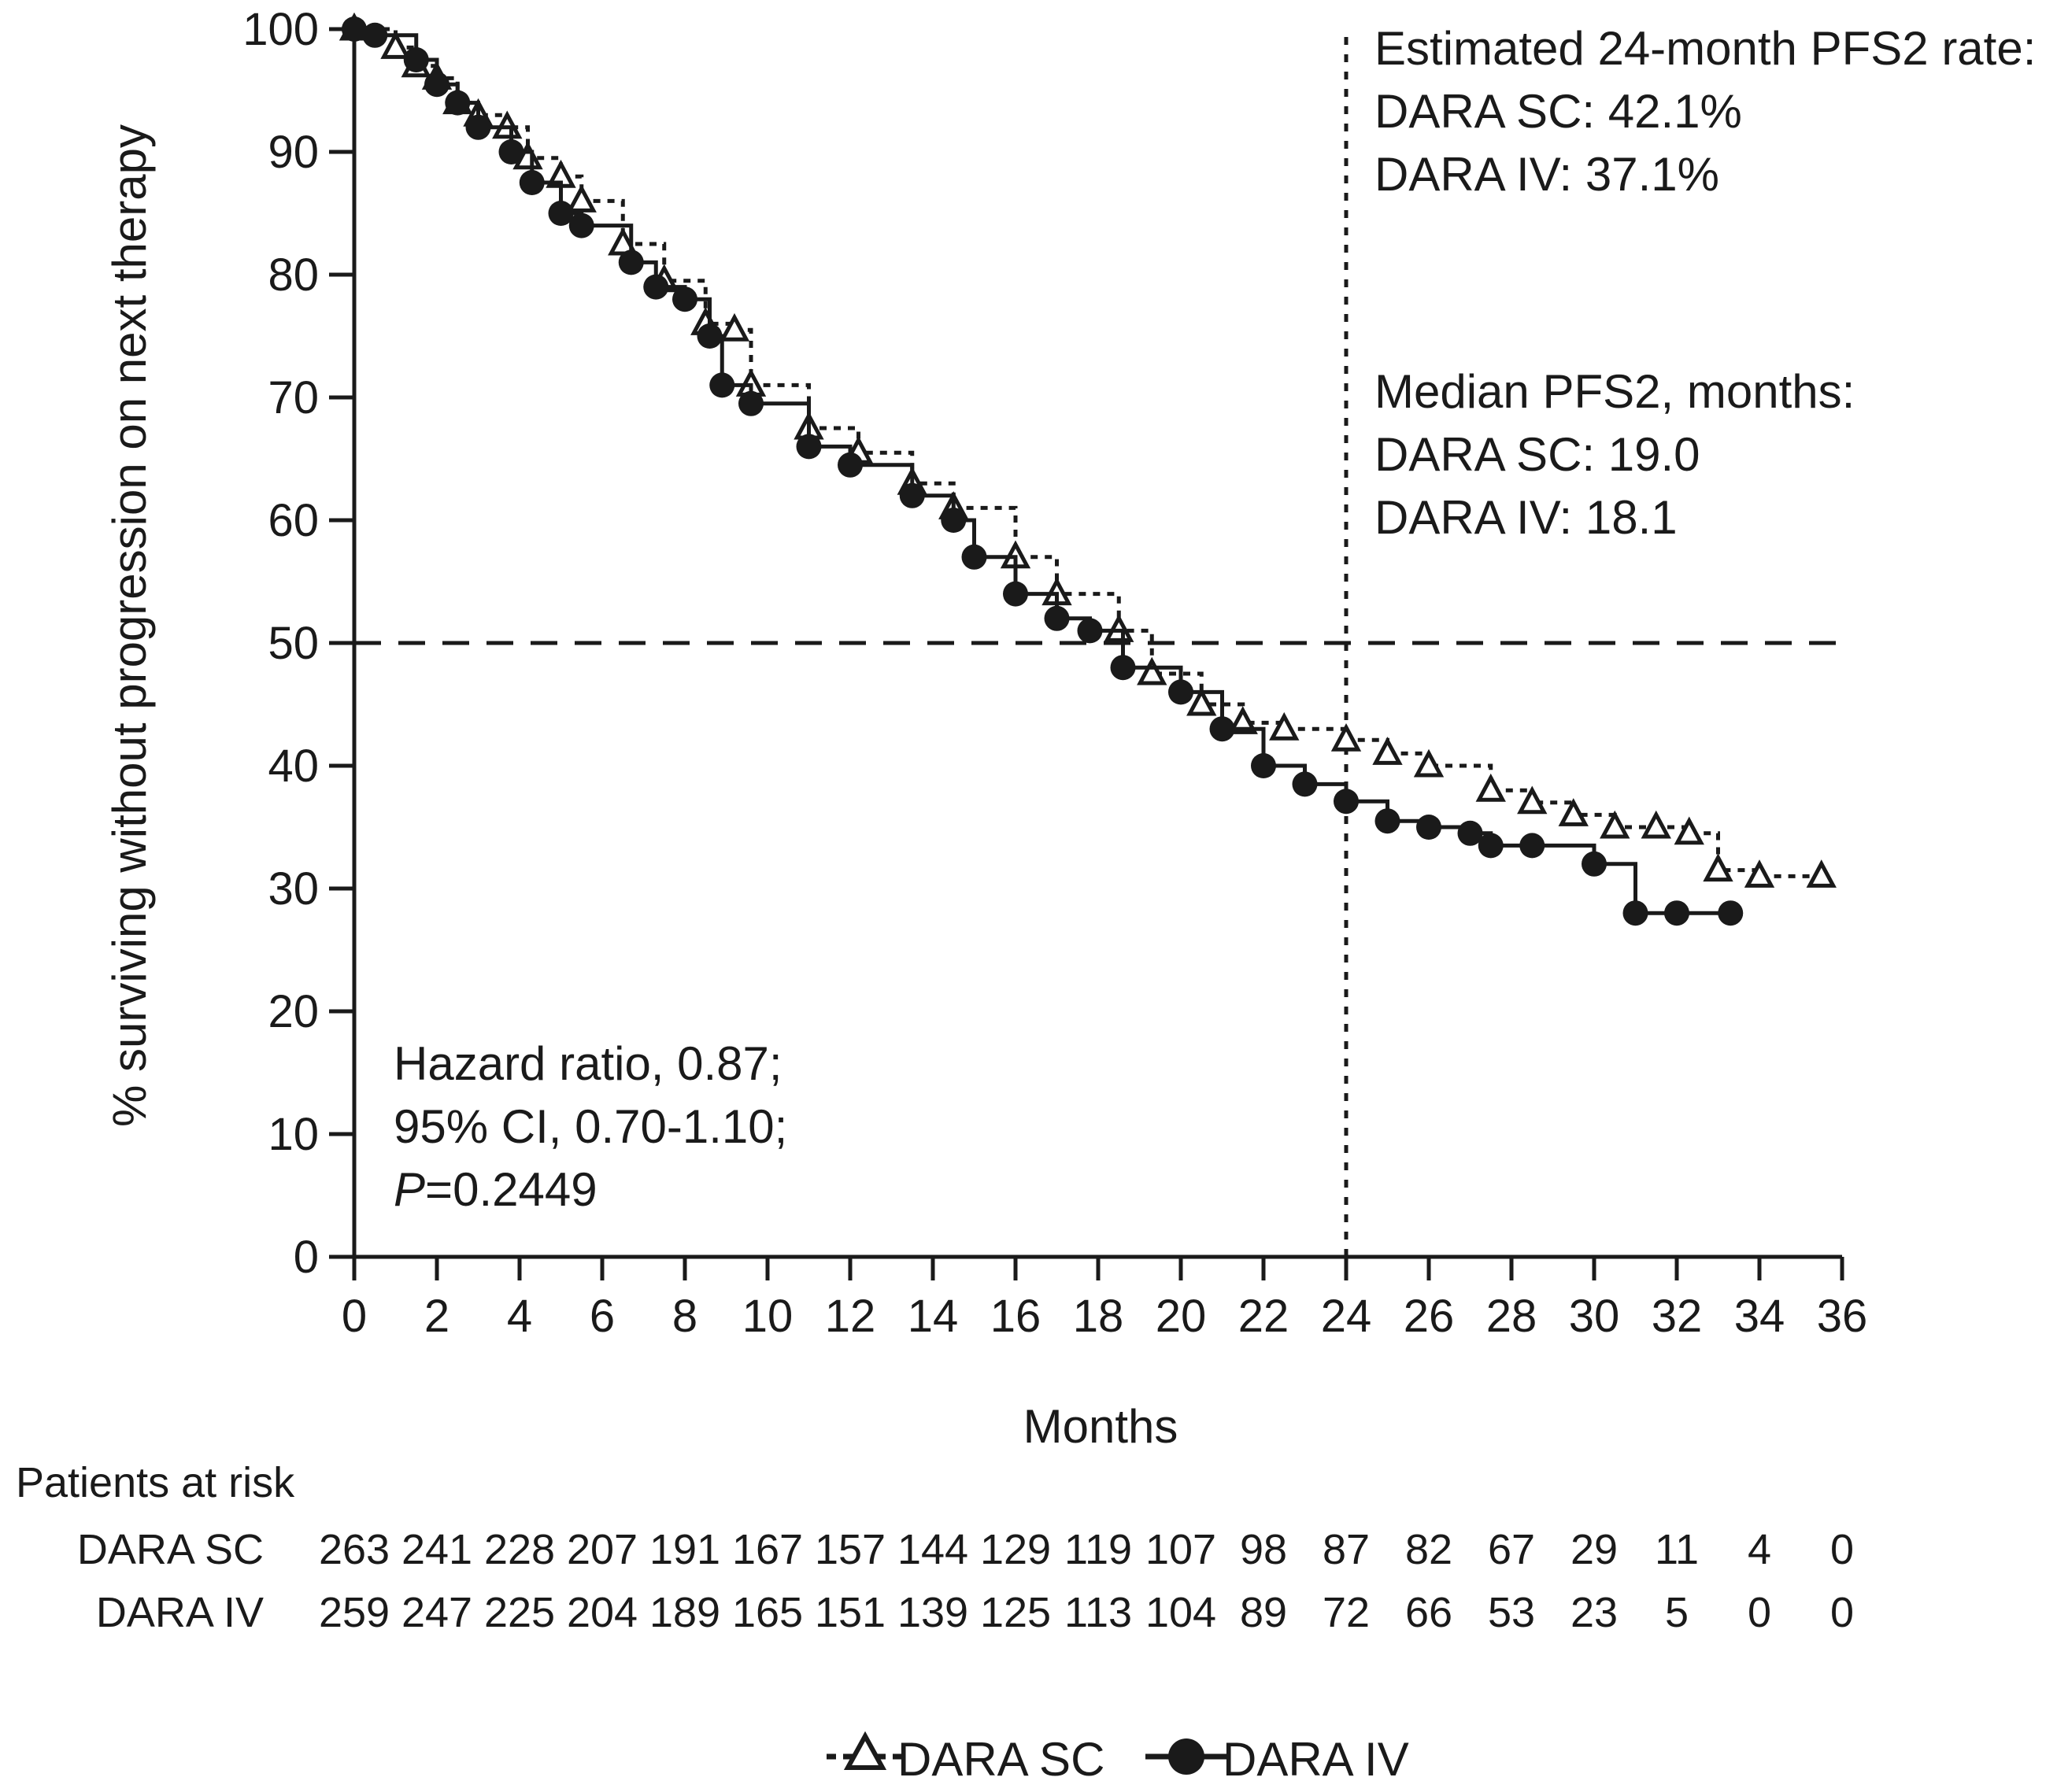 This screenshot has height=1792, width=2057. What do you see at coordinates (1594, 1549) in the screenshot?
I see `at-risk-value: 29` at bounding box center [1594, 1549].